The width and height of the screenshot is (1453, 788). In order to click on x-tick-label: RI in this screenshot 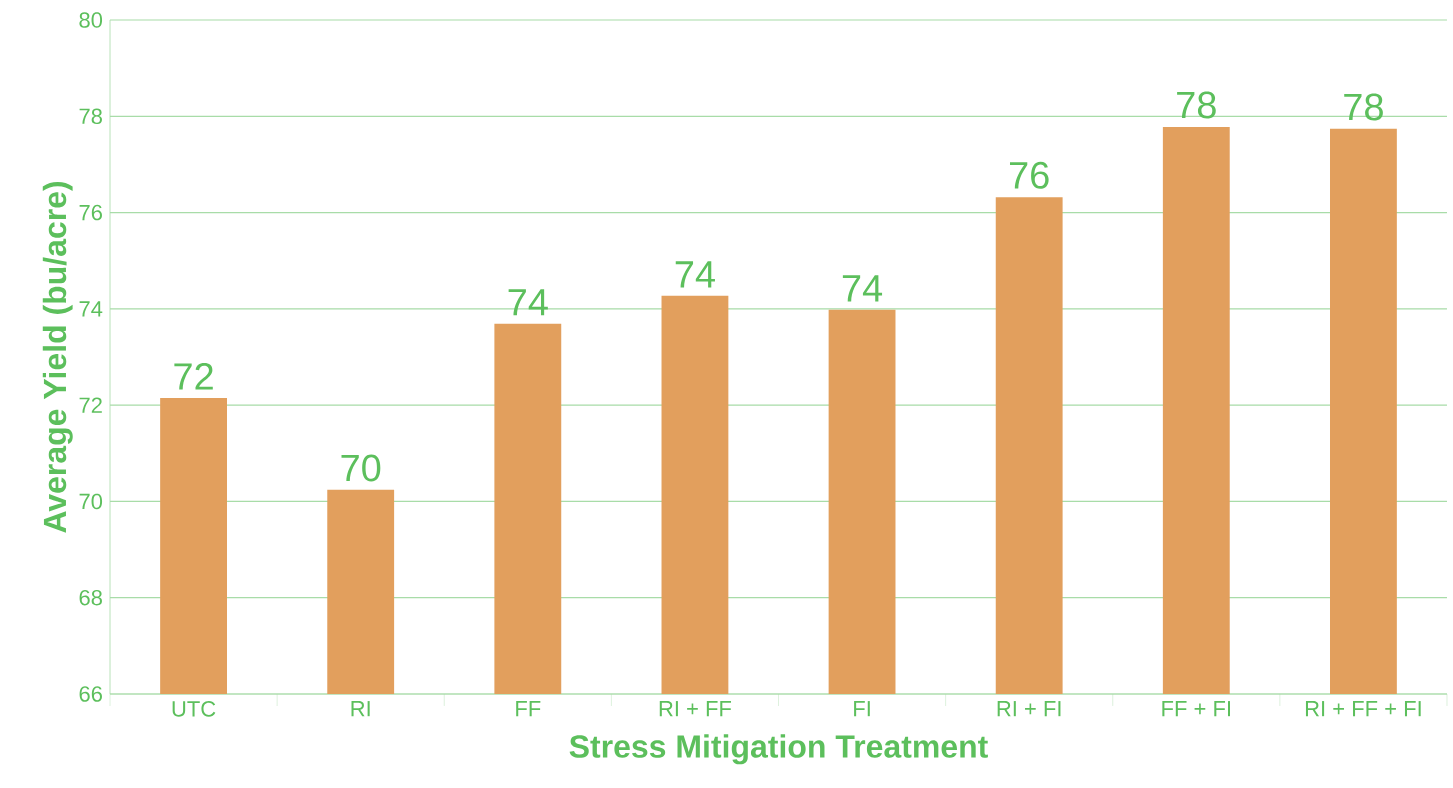, I will do `click(360, 709)`.